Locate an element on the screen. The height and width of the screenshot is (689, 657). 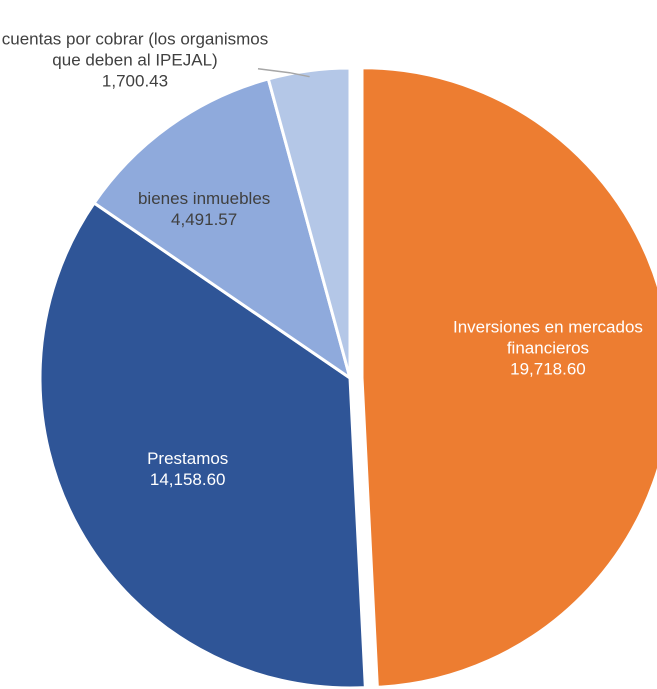
category-label: bienes inmuebles is located at coordinates (204, 199).